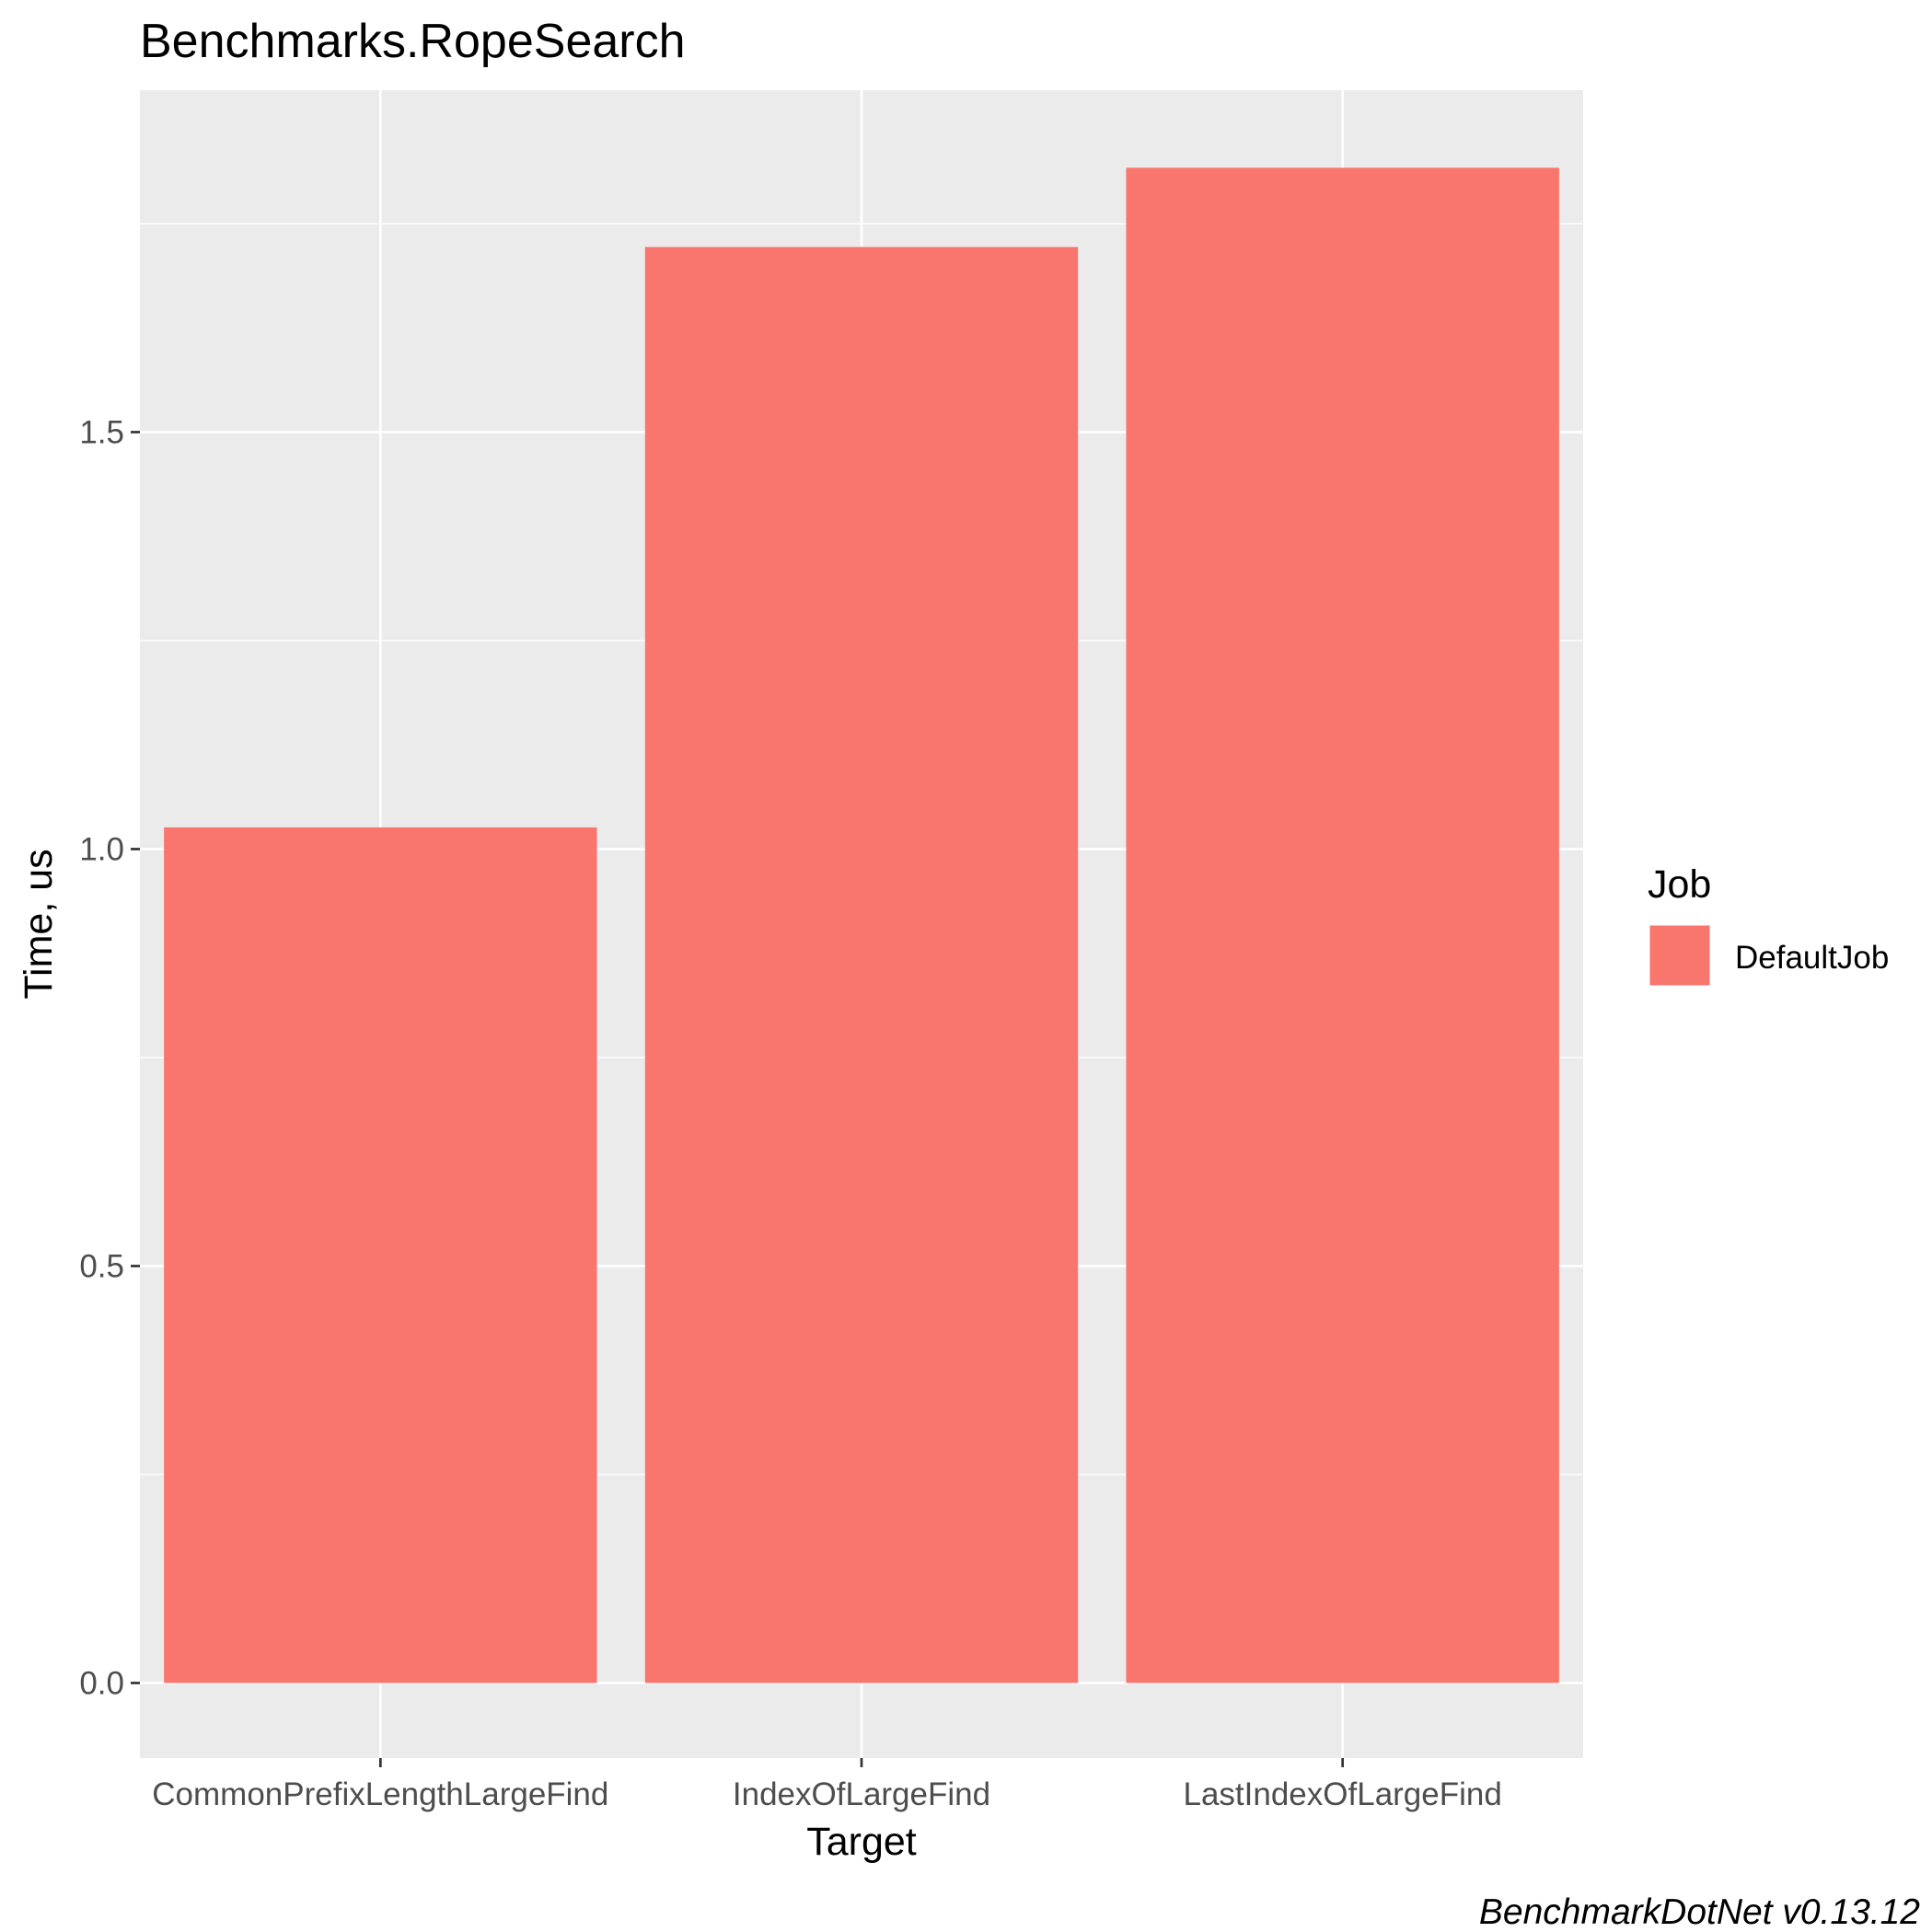 The height and width of the screenshot is (1932, 1932). Describe the element at coordinates (1812, 958) in the screenshot. I see `legend-label-defaultjob: DefaultJob` at that location.